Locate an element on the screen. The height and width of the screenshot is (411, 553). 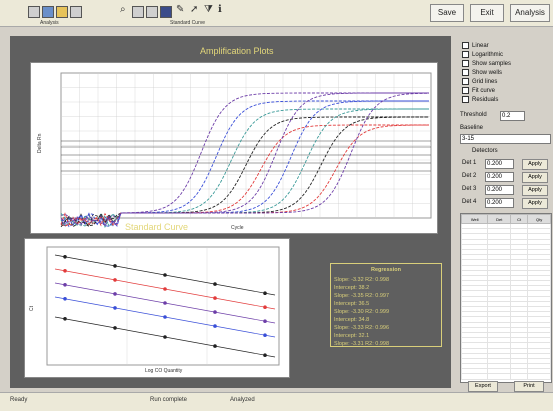
copy-icon is located at coordinates (138, 12).